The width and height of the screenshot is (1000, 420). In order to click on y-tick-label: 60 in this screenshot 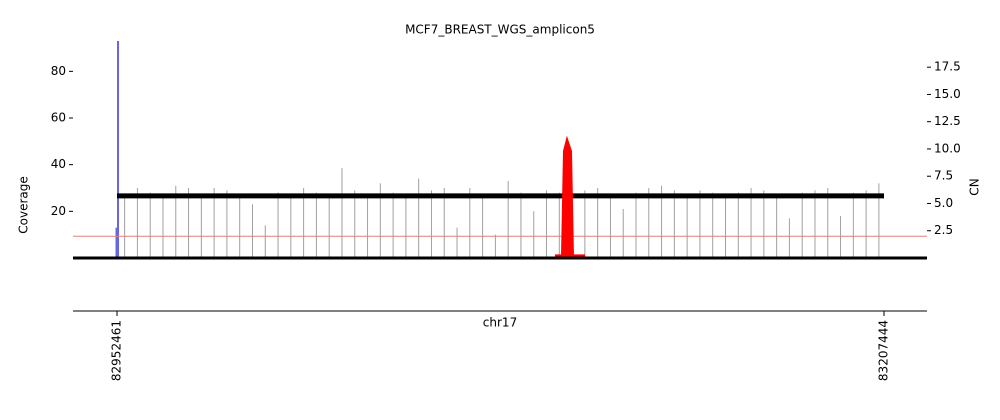, I will do `click(58, 118)`.